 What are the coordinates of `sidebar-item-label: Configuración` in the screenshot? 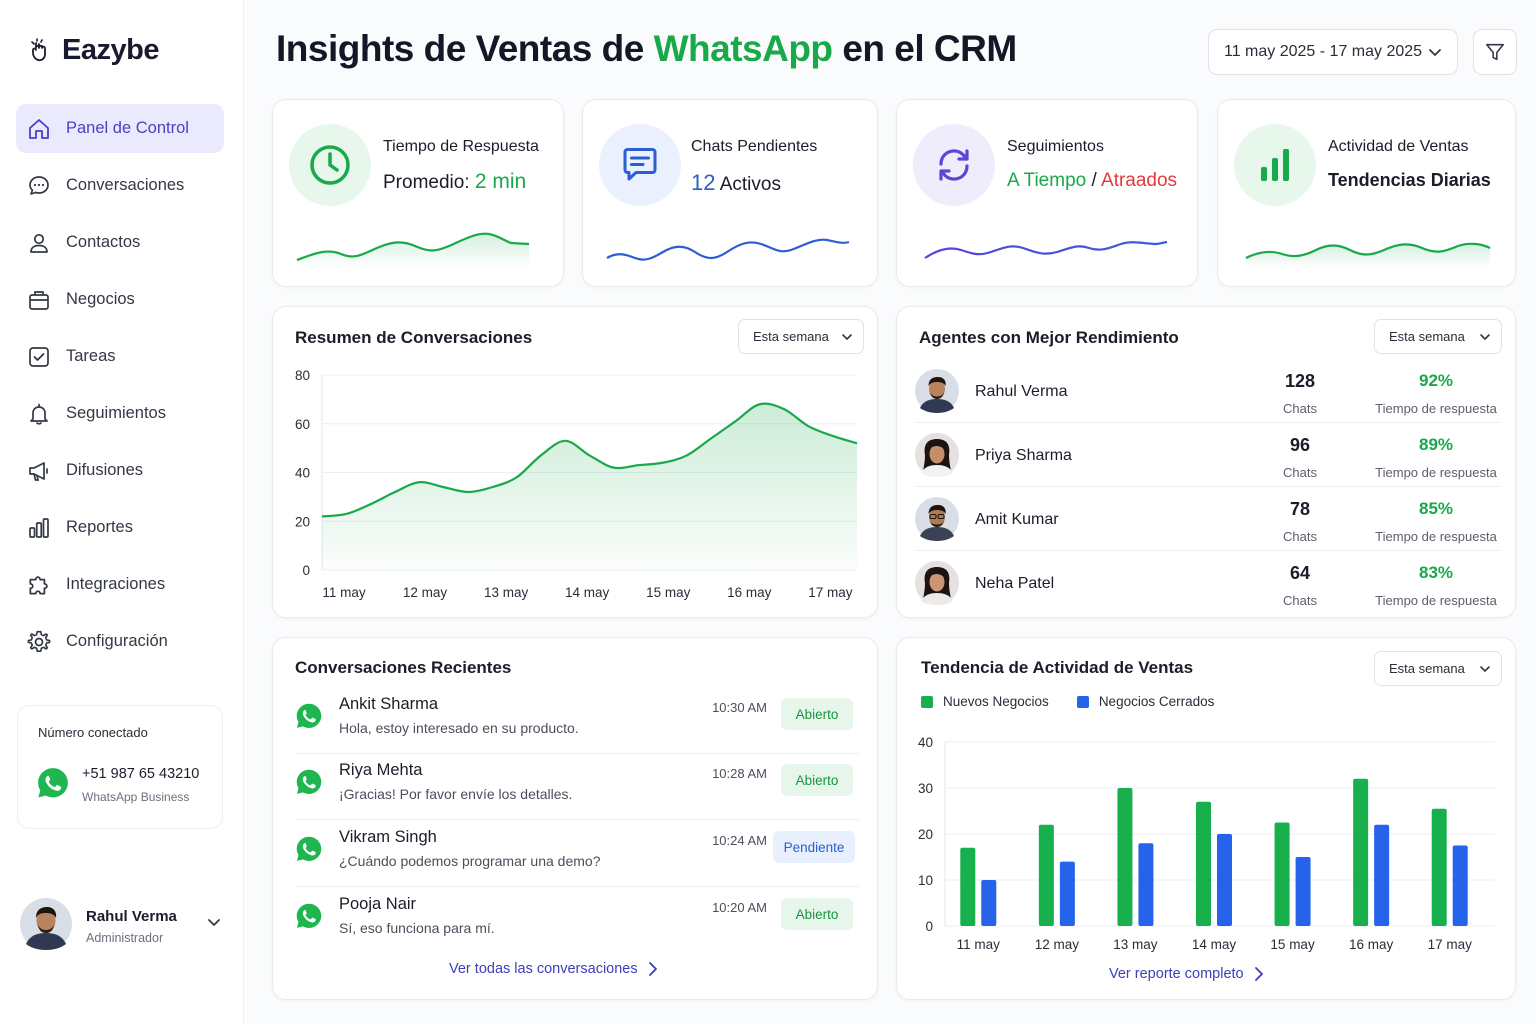 It's located at (117, 641).